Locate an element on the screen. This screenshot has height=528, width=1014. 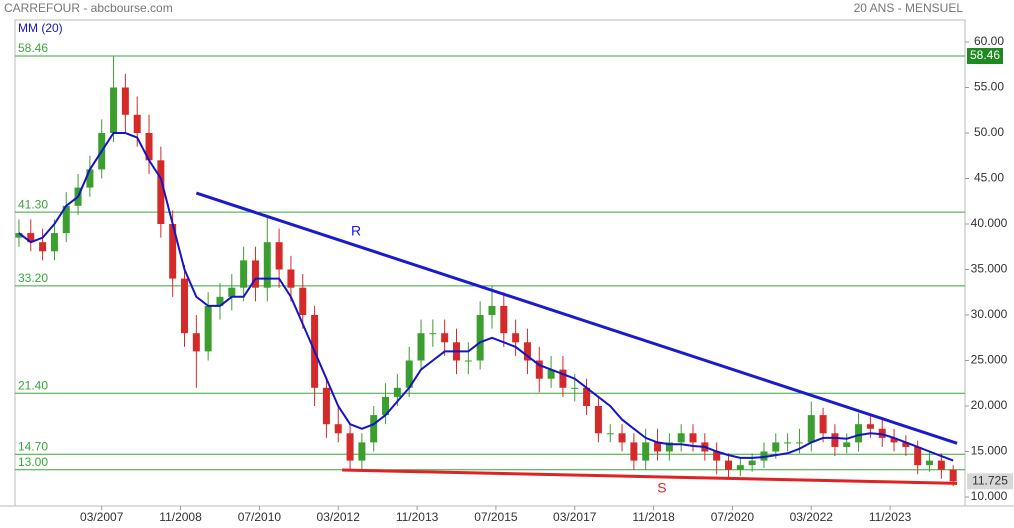
x-tick-label: 03/2007 is located at coordinates (102, 517).